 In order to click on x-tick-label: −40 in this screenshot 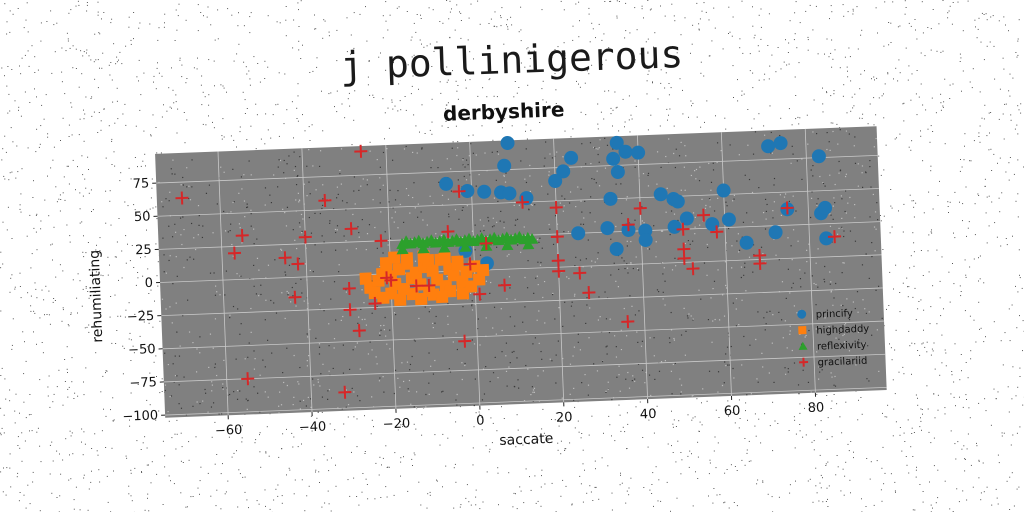, I will do `click(313, 428)`.